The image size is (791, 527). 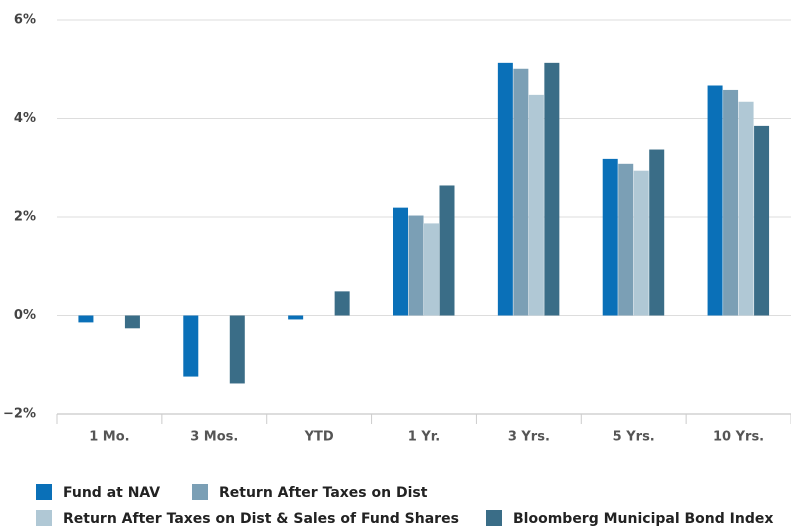 I want to click on x-tick-label: 10 Yrs., so click(x=738, y=437).